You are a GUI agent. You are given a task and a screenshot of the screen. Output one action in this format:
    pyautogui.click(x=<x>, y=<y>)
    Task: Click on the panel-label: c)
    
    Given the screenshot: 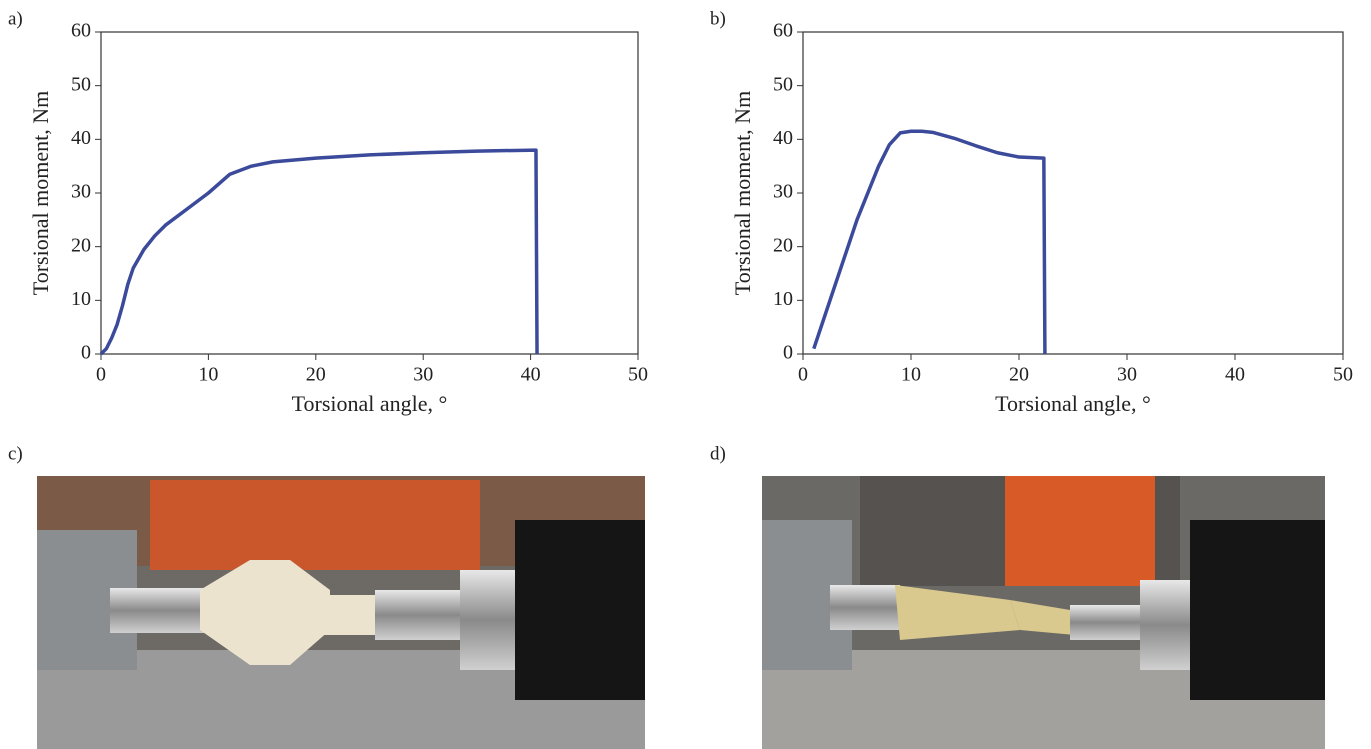 What is the action you would take?
    pyautogui.click(x=15, y=453)
    